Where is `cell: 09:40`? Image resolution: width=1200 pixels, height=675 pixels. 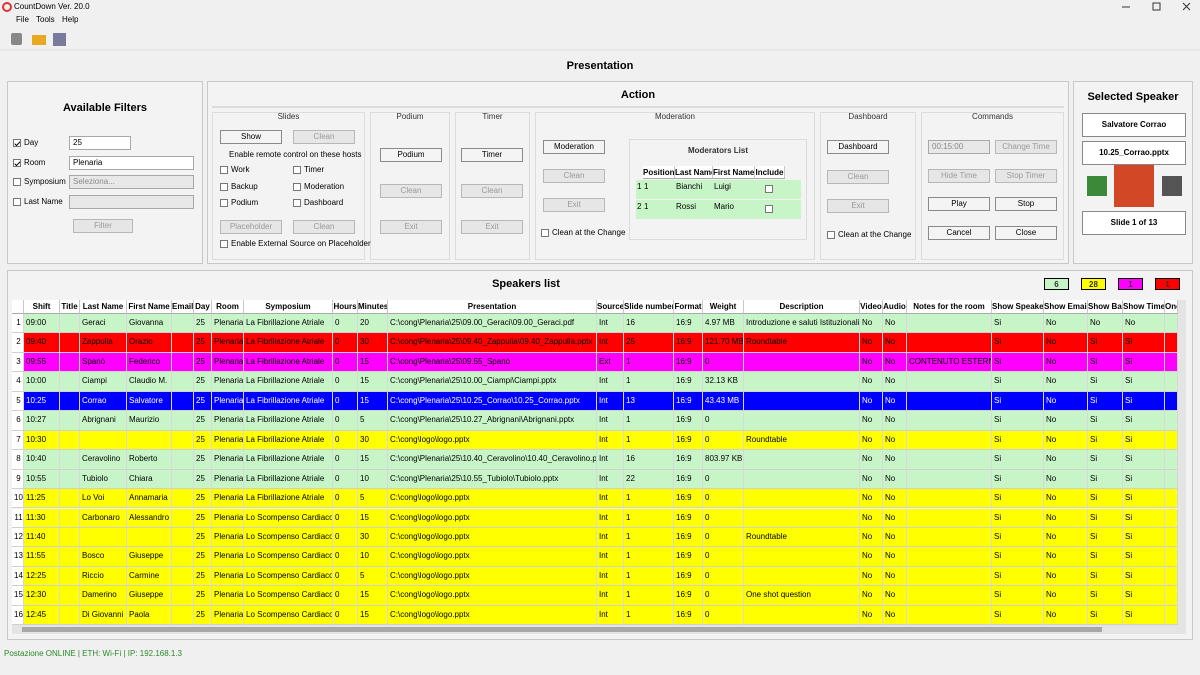 cell: 09:40 is located at coordinates (42, 343).